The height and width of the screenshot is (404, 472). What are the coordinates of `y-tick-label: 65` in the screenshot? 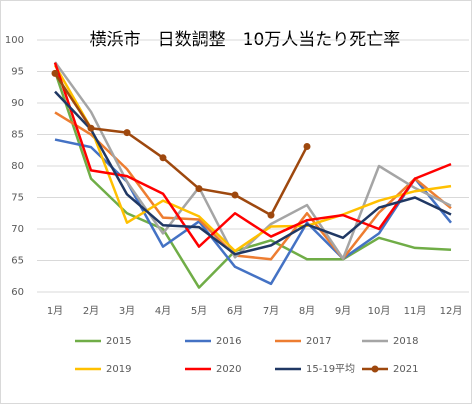 It's located at (17, 261).